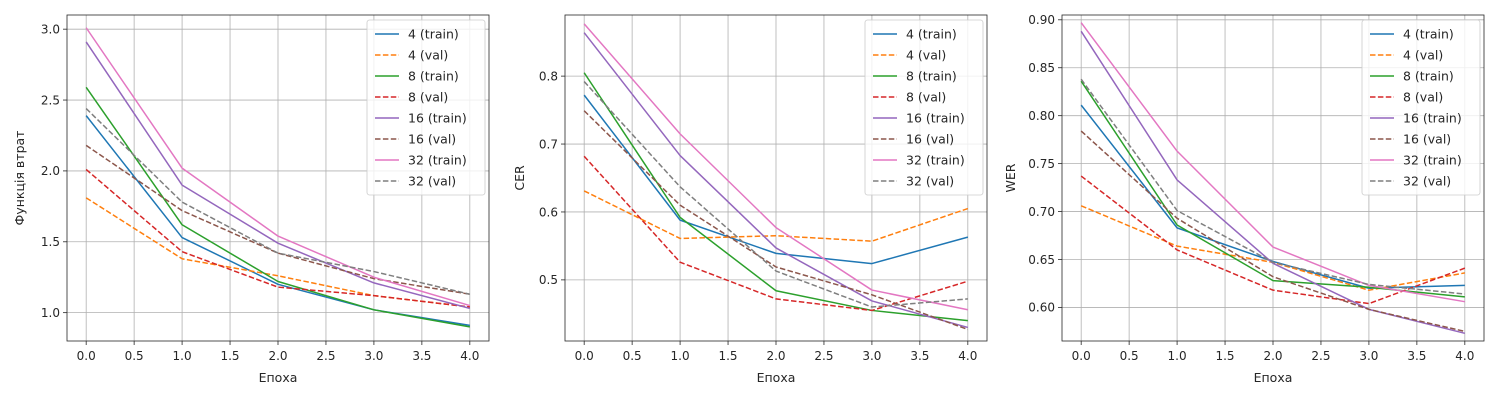 The image size is (1500, 400). Describe the element at coordinates (1041, 212) in the screenshot. I see `y-tick-label: 0.70` at that location.